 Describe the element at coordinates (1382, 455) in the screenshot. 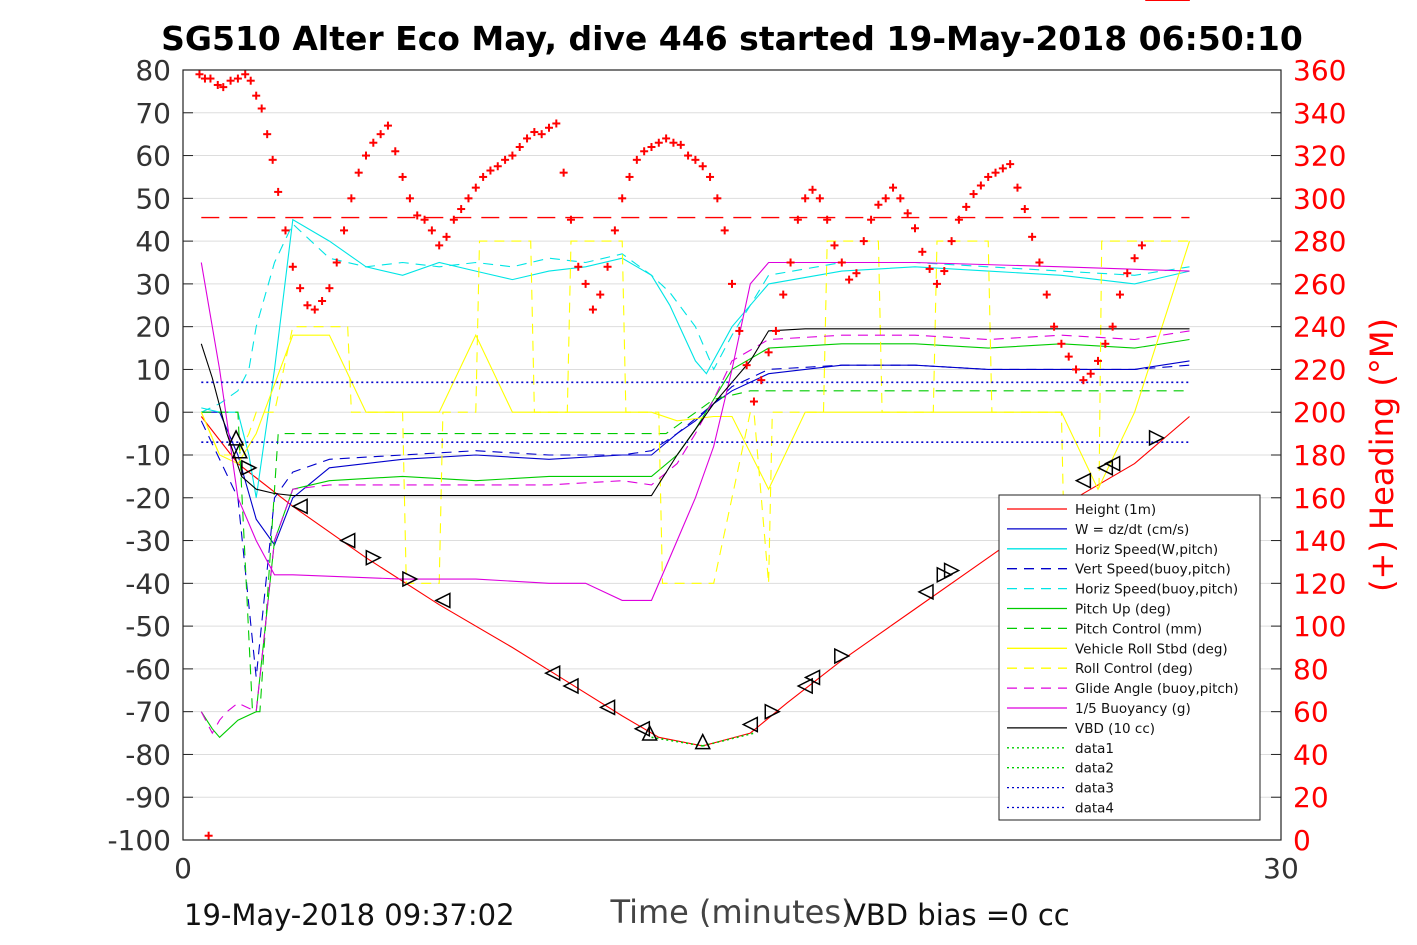

I see `right-axis-label: (+) Heading (°M)` at that location.